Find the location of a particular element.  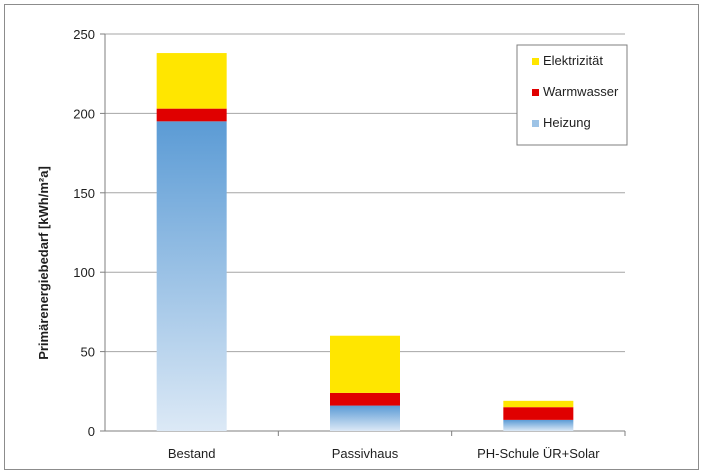

y-tick-label: 100 is located at coordinates (84, 272).